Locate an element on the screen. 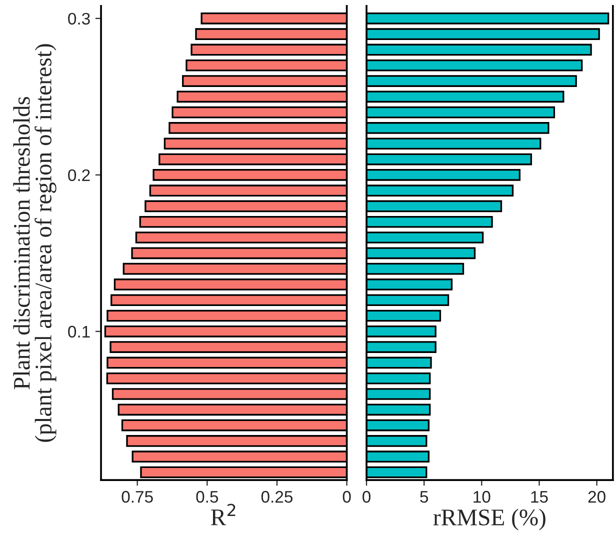 Image resolution: width=616 pixels, height=537 pixels. x-tick-label: 0.75 is located at coordinates (137, 496).